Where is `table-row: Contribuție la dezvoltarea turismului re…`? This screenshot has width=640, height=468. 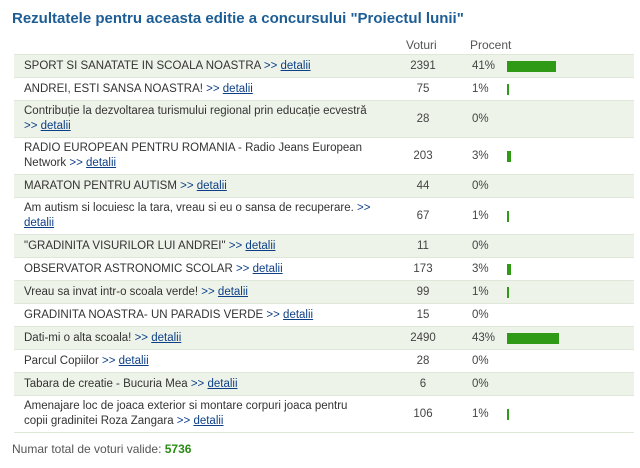
table-row: Contribuție la dezvoltarea turismului re… is located at coordinates (324, 119).